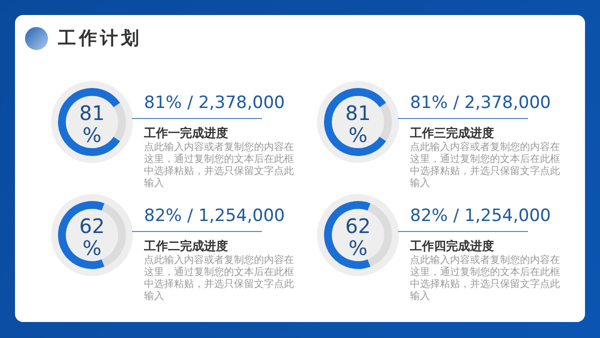 Image resolution: width=600 pixels, height=338 pixels. Describe the element at coordinates (186, 133) in the screenshot. I see `text: 工作一完成进度` at that location.